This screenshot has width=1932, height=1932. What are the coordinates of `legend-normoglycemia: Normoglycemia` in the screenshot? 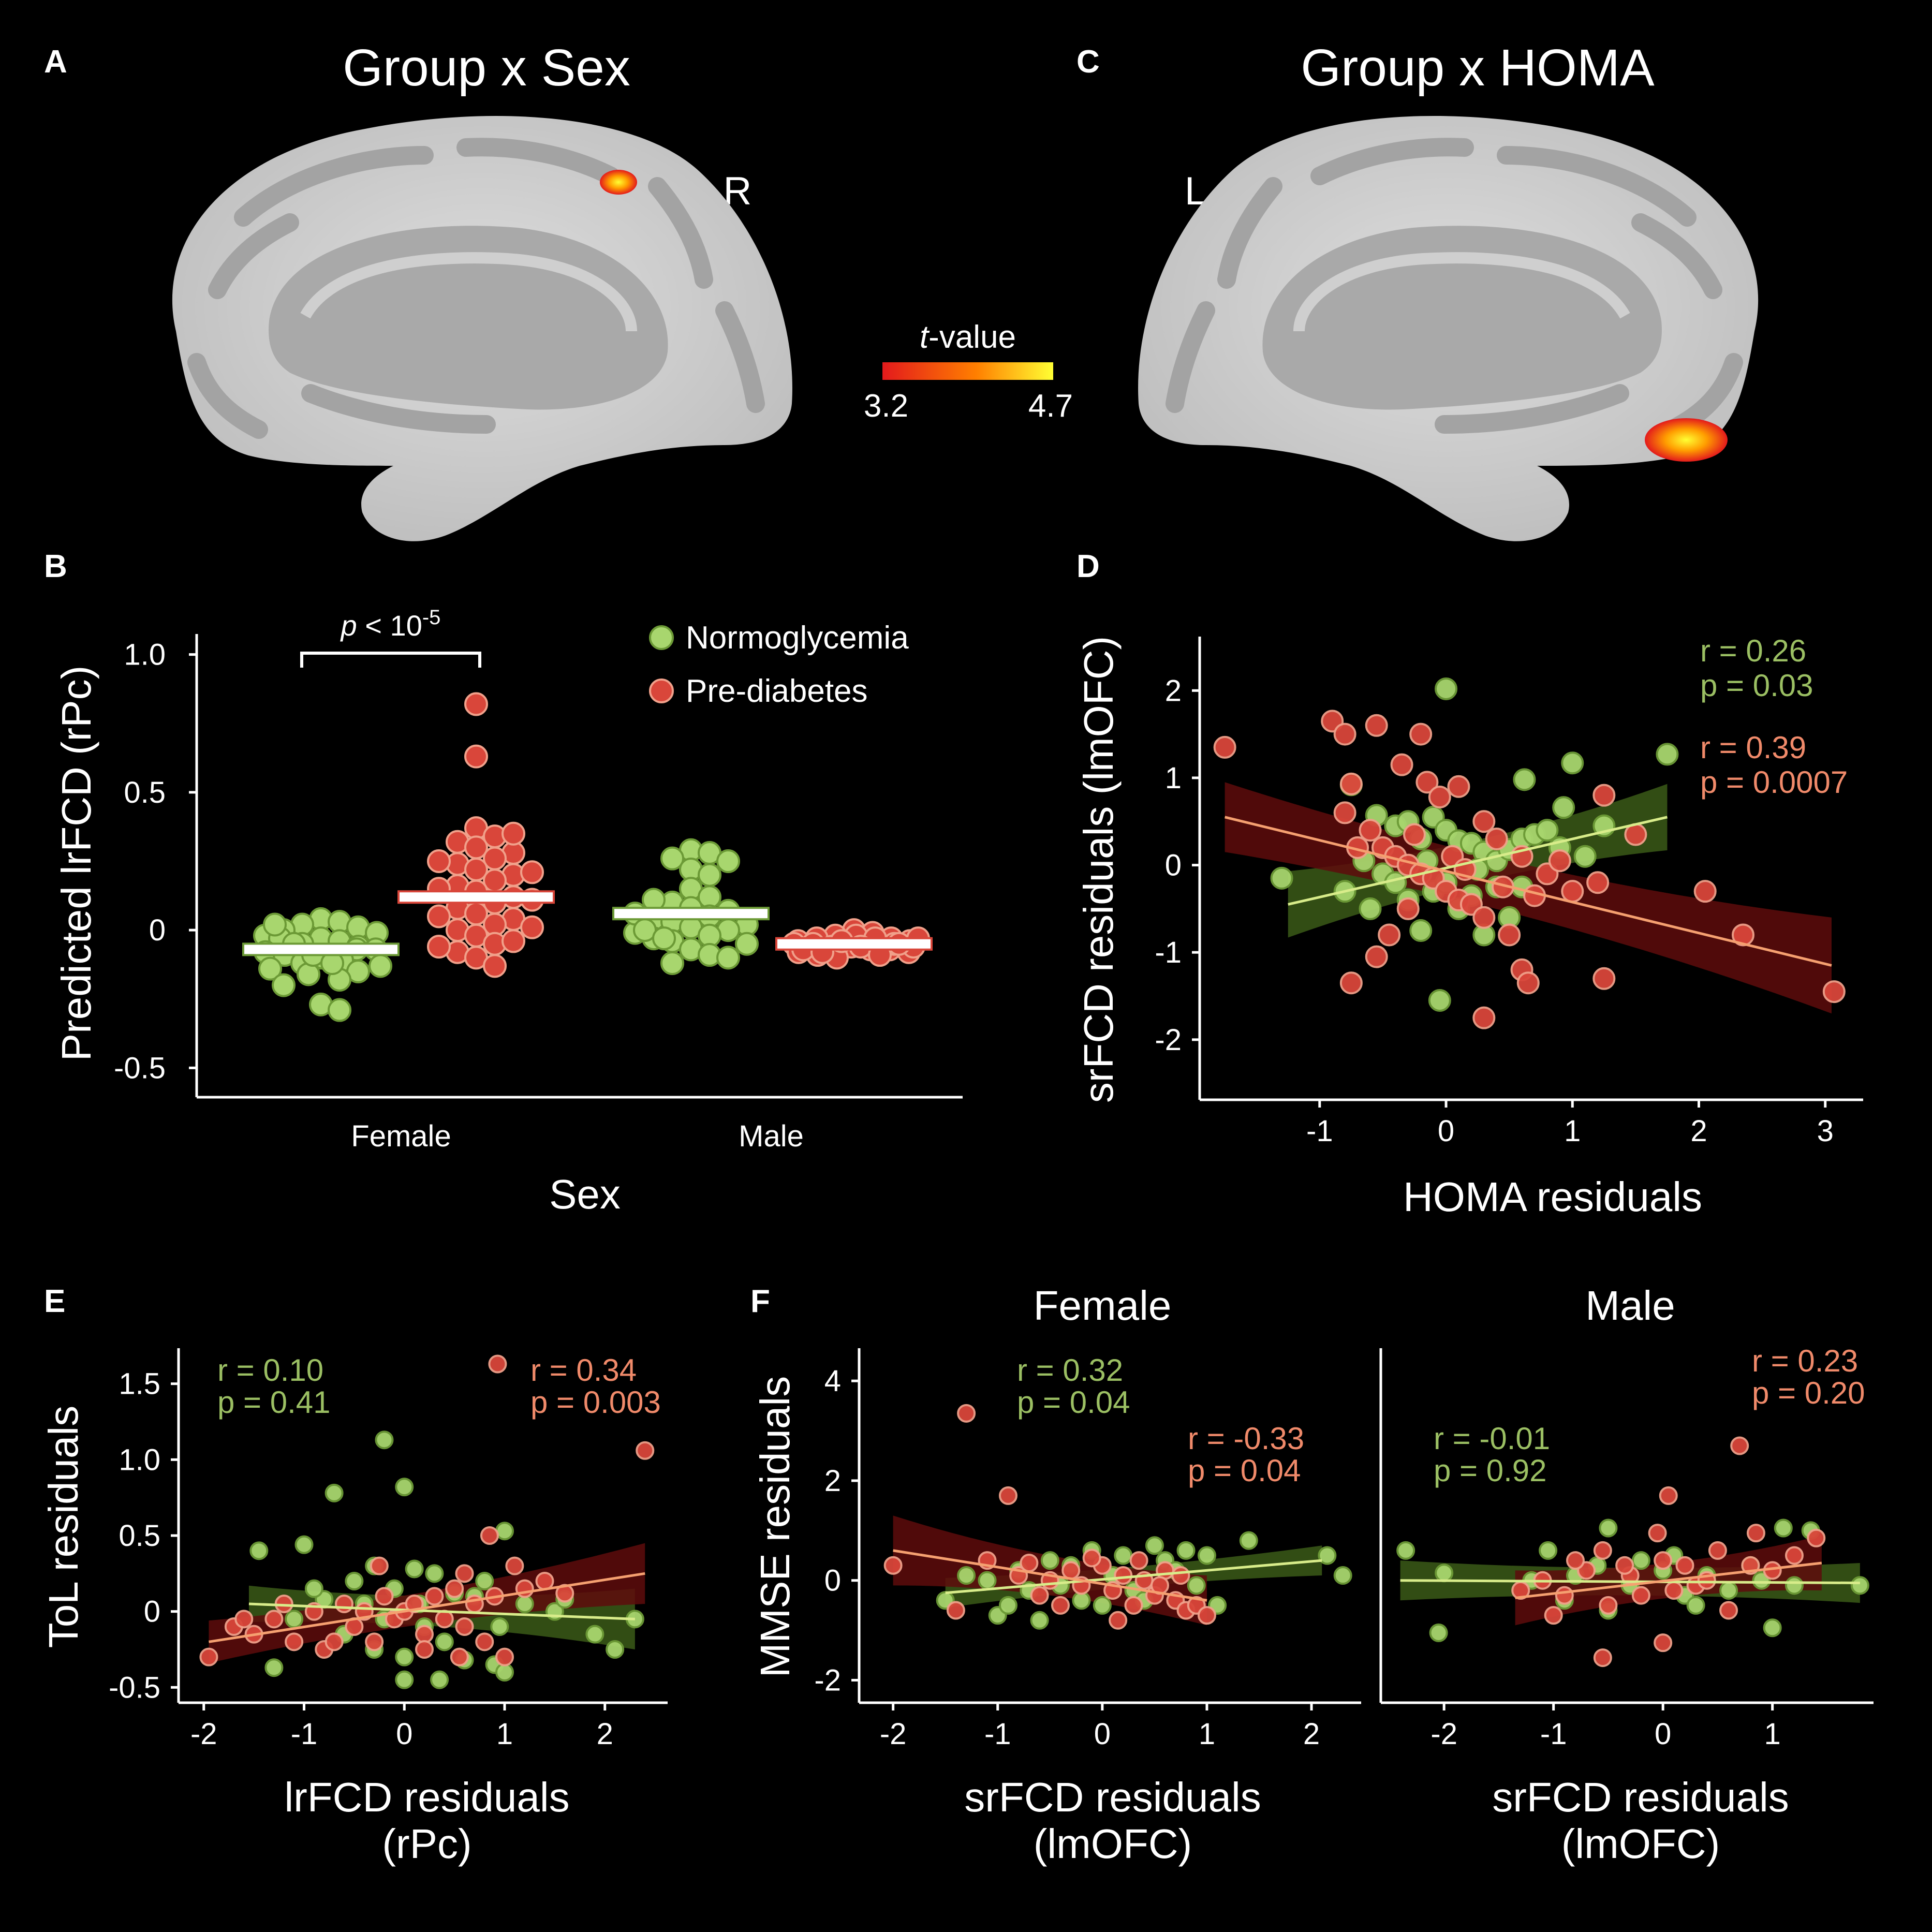 It's located at (797, 638).